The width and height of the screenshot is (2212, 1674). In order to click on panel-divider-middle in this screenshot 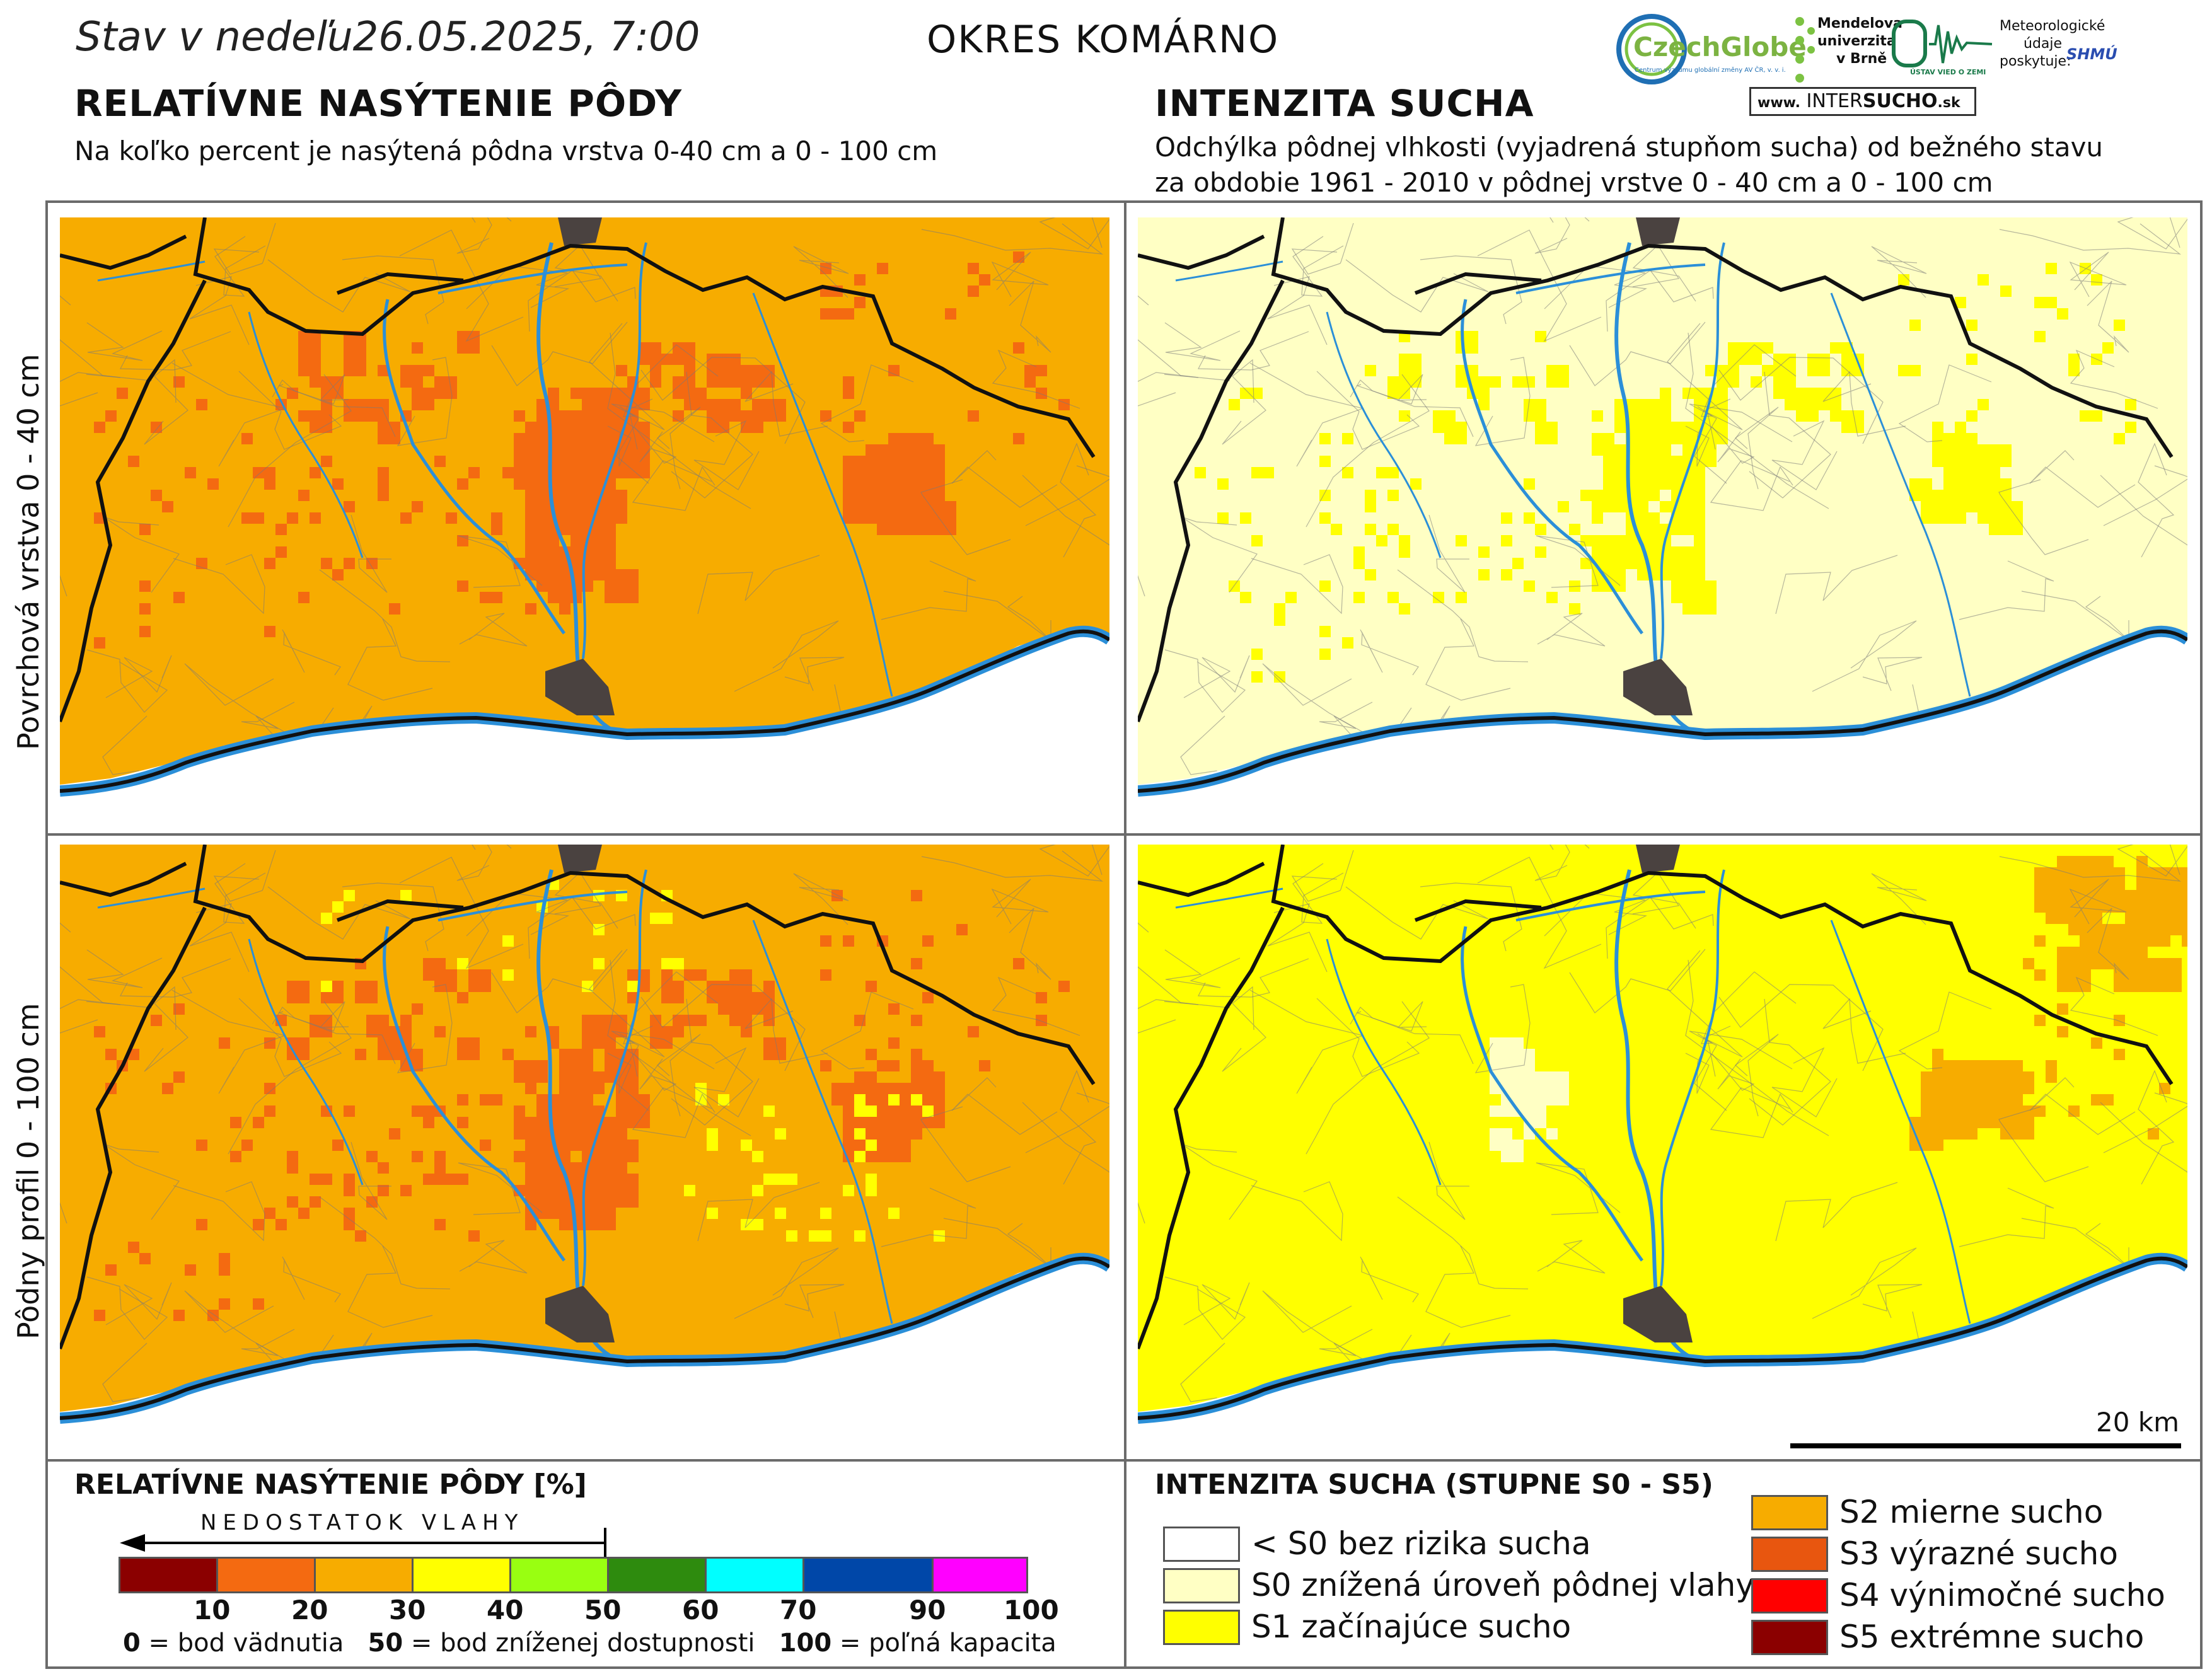, I will do `click(1124, 834)`.